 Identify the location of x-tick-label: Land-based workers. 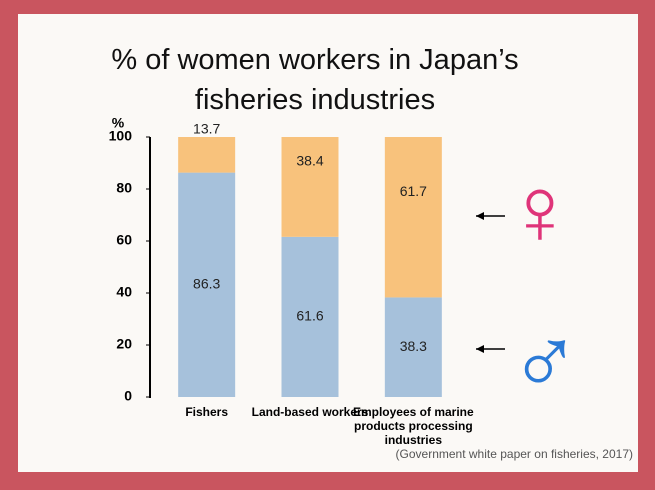
(310, 412).